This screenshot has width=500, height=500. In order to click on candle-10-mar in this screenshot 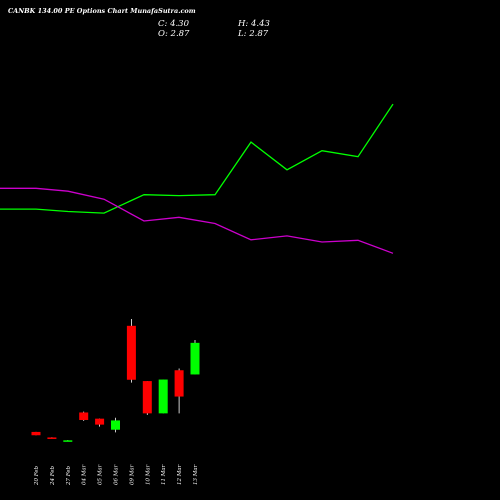, I will do `click(147, 398)`.